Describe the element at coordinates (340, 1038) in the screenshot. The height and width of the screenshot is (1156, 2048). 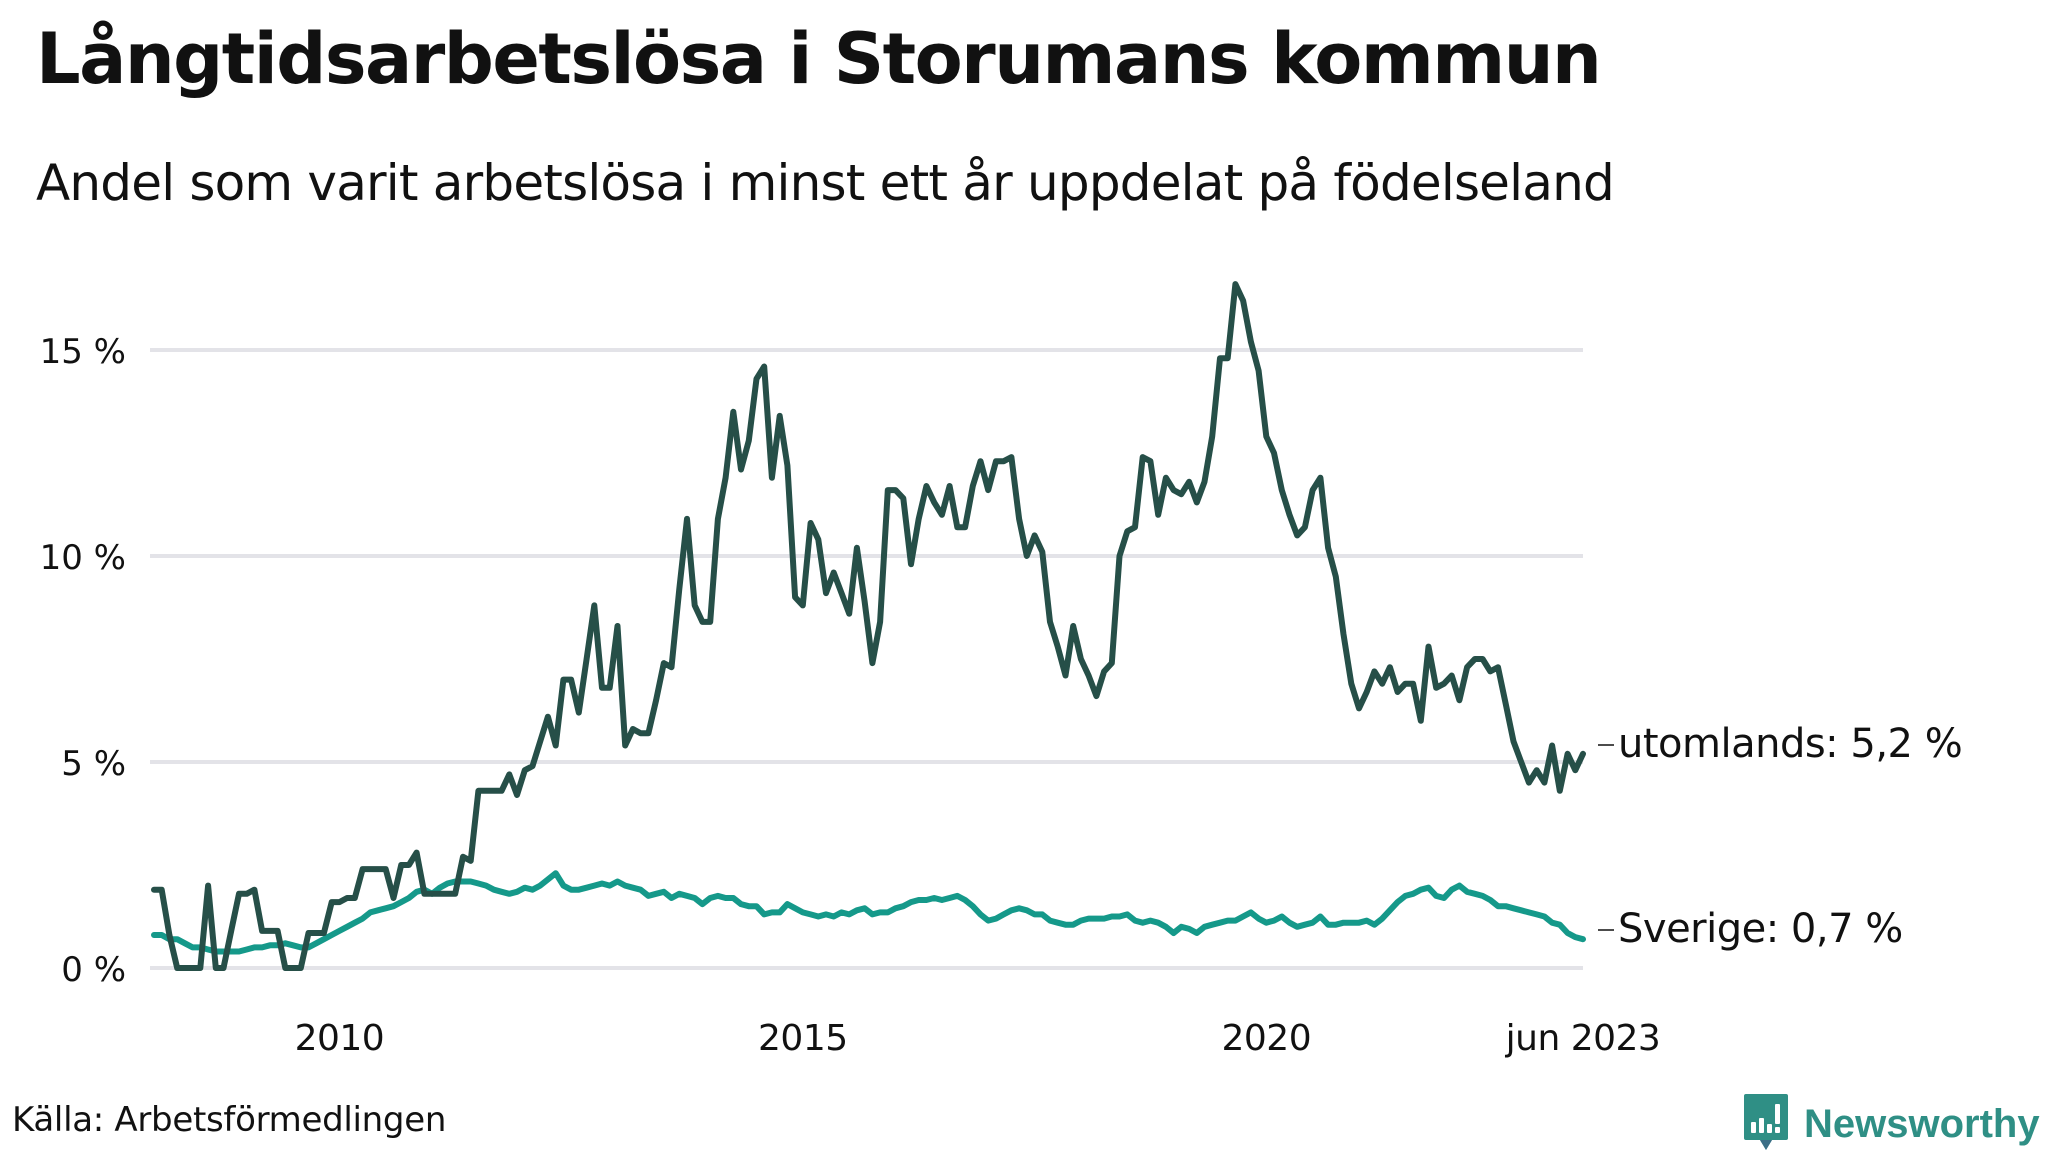
I see `x-tick-label: 2010` at that location.